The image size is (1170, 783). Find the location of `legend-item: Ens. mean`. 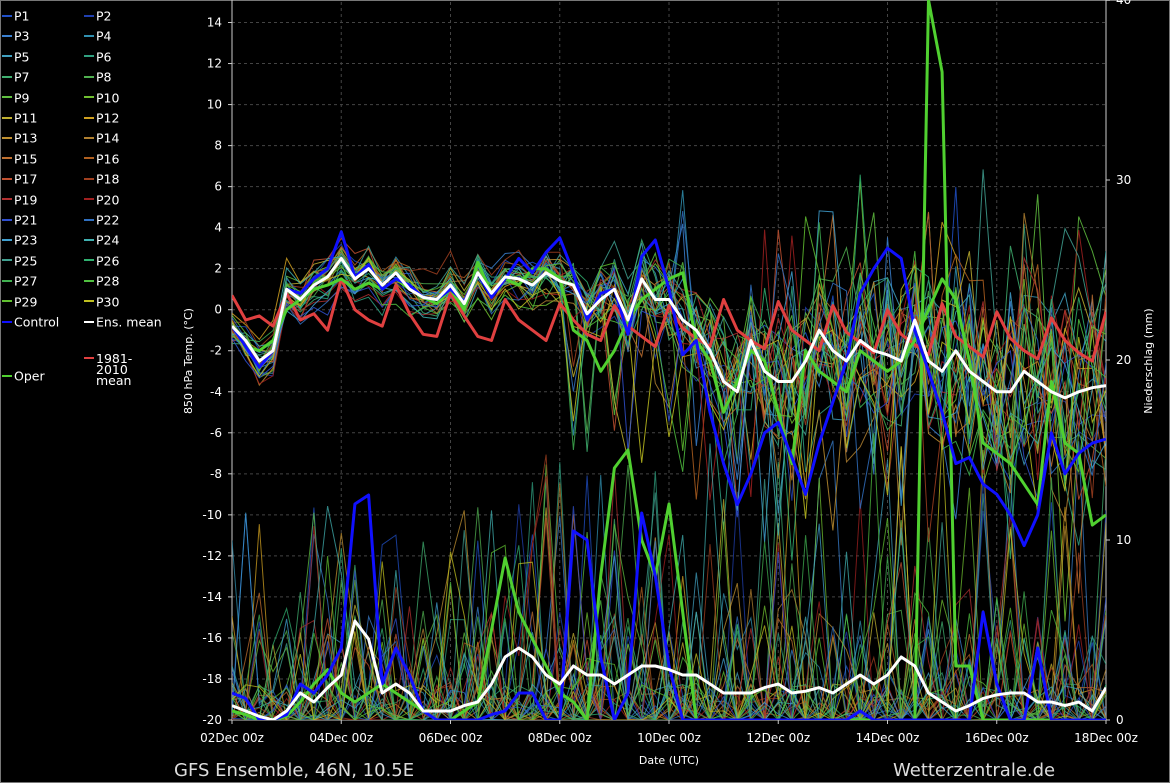

legend-item: Ens. mean is located at coordinates (123, 322).